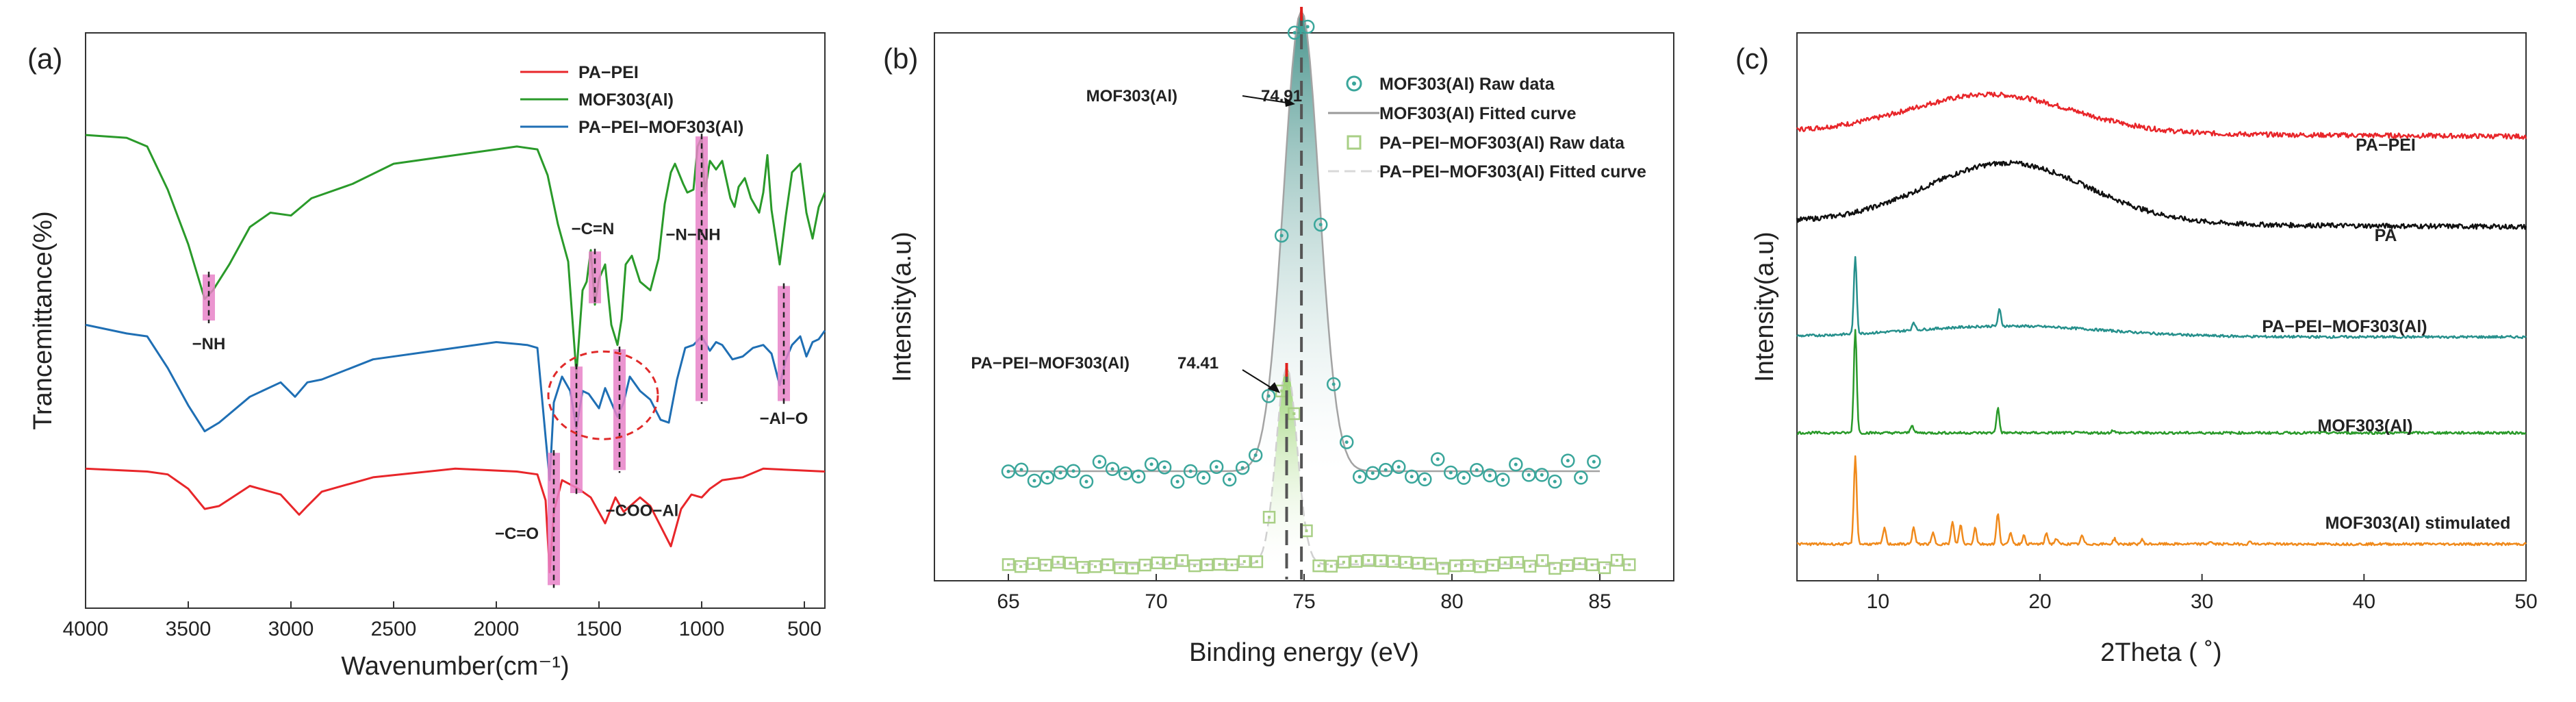  What do you see at coordinates (784, 419) in the screenshot?
I see `panel-a-annotation: −Al−O` at bounding box center [784, 419].